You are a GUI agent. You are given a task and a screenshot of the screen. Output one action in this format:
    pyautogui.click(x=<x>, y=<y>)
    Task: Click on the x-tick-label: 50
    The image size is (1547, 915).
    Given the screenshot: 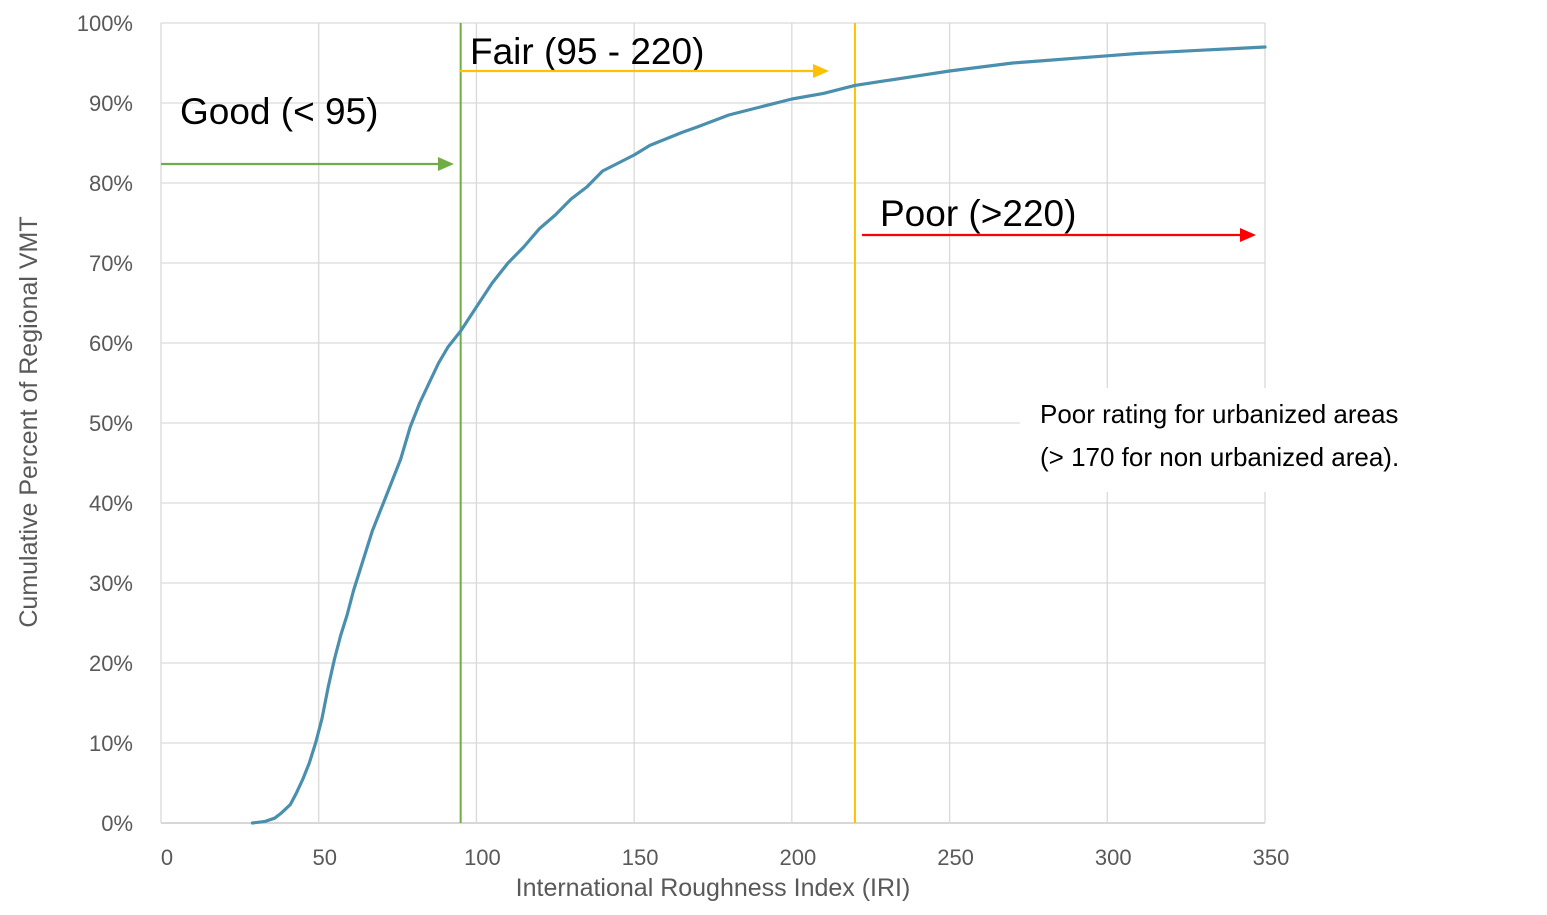 What is the action you would take?
    pyautogui.click(x=324, y=857)
    